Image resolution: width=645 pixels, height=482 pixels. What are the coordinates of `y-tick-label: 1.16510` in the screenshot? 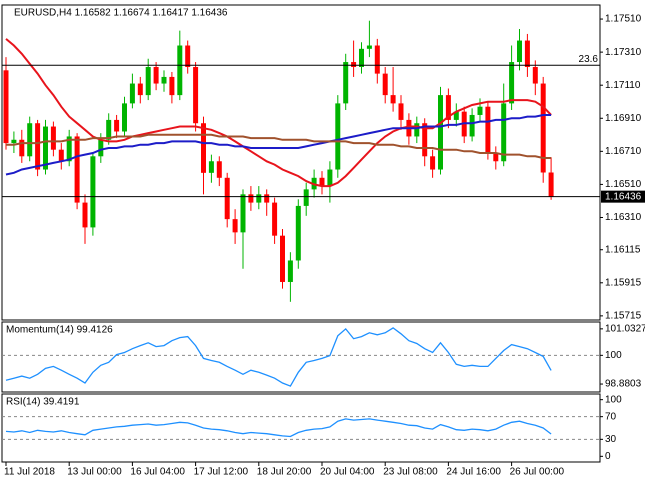 It's located at (623, 184).